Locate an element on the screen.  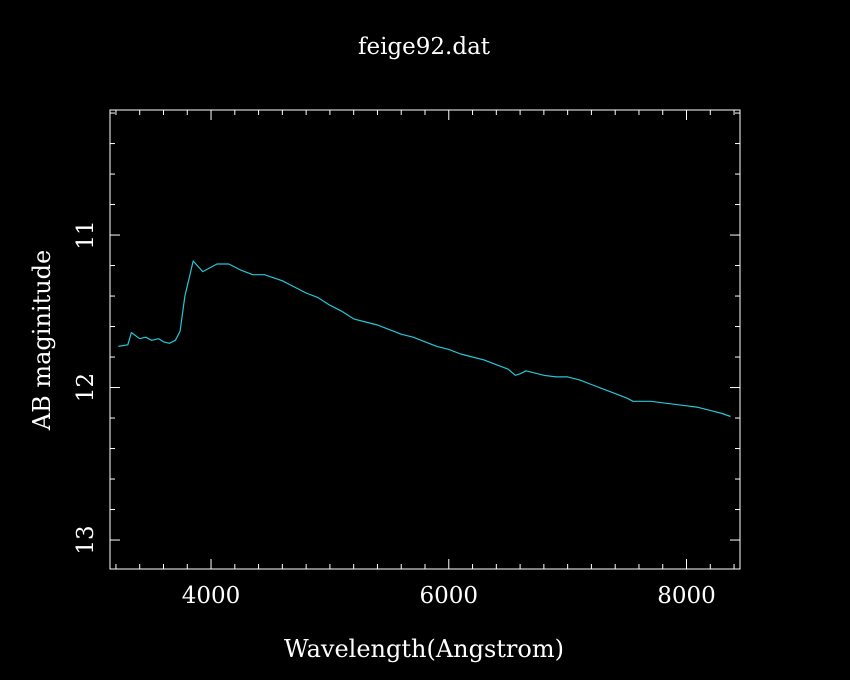
x-axis-label: Wavelength(Angstrom) is located at coordinates (424, 649).